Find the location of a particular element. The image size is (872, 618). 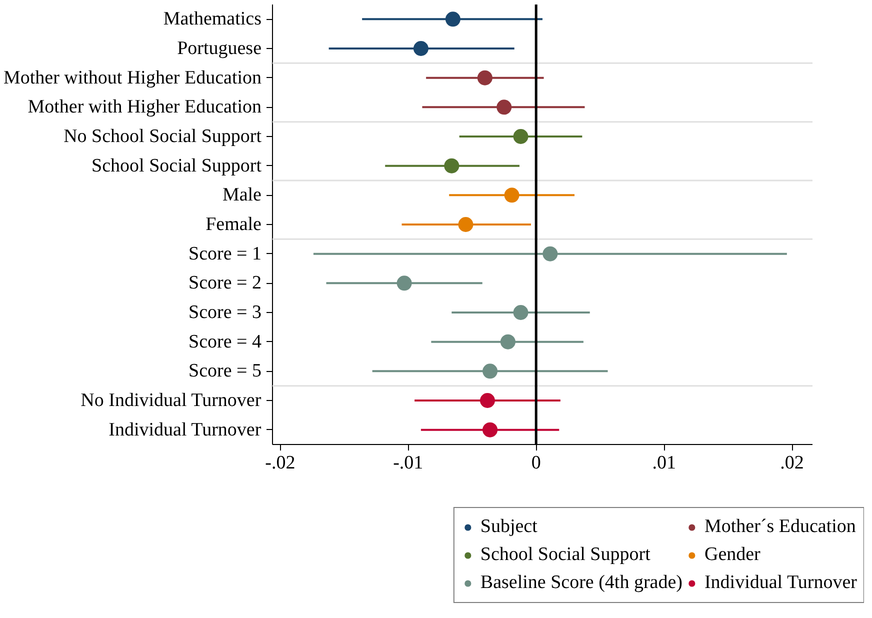

y-tick-label: Male is located at coordinates (242, 195).